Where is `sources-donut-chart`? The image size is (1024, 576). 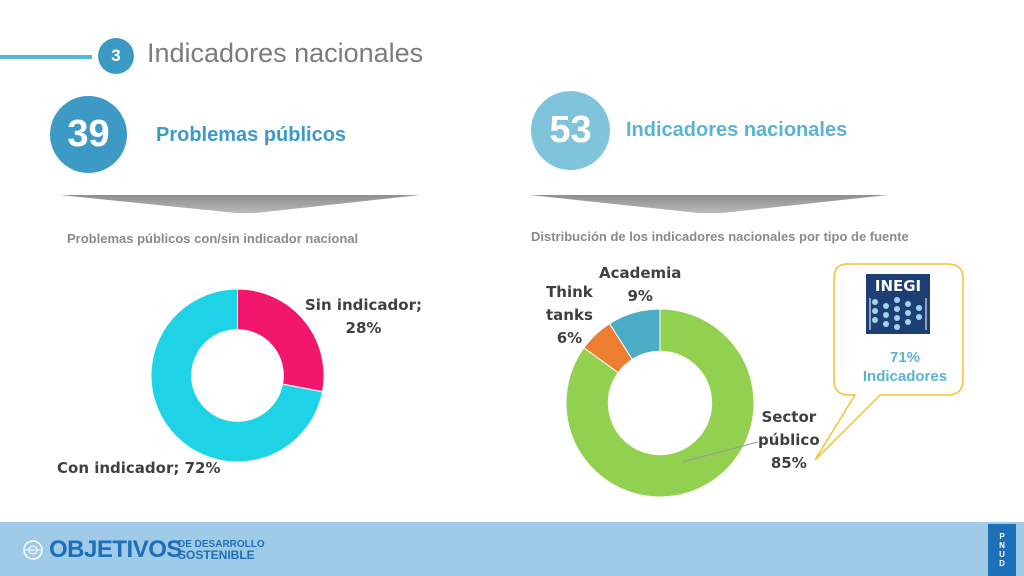
sources-donut-chart is located at coordinates (660, 403).